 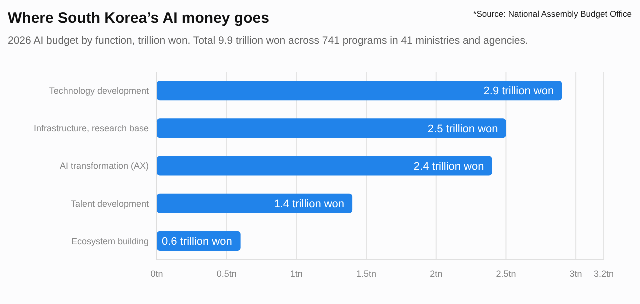 What do you see at coordinates (104, 166) in the screenshot?
I see `y-tick-label: AI transformation (AX)` at bounding box center [104, 166].